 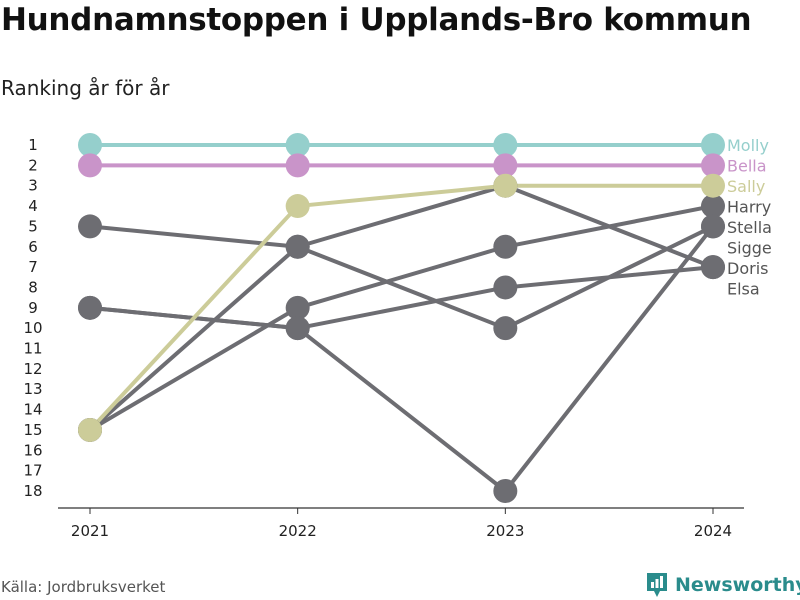 I want to click on series-point-stella-2021, so click(x=90, y=226).